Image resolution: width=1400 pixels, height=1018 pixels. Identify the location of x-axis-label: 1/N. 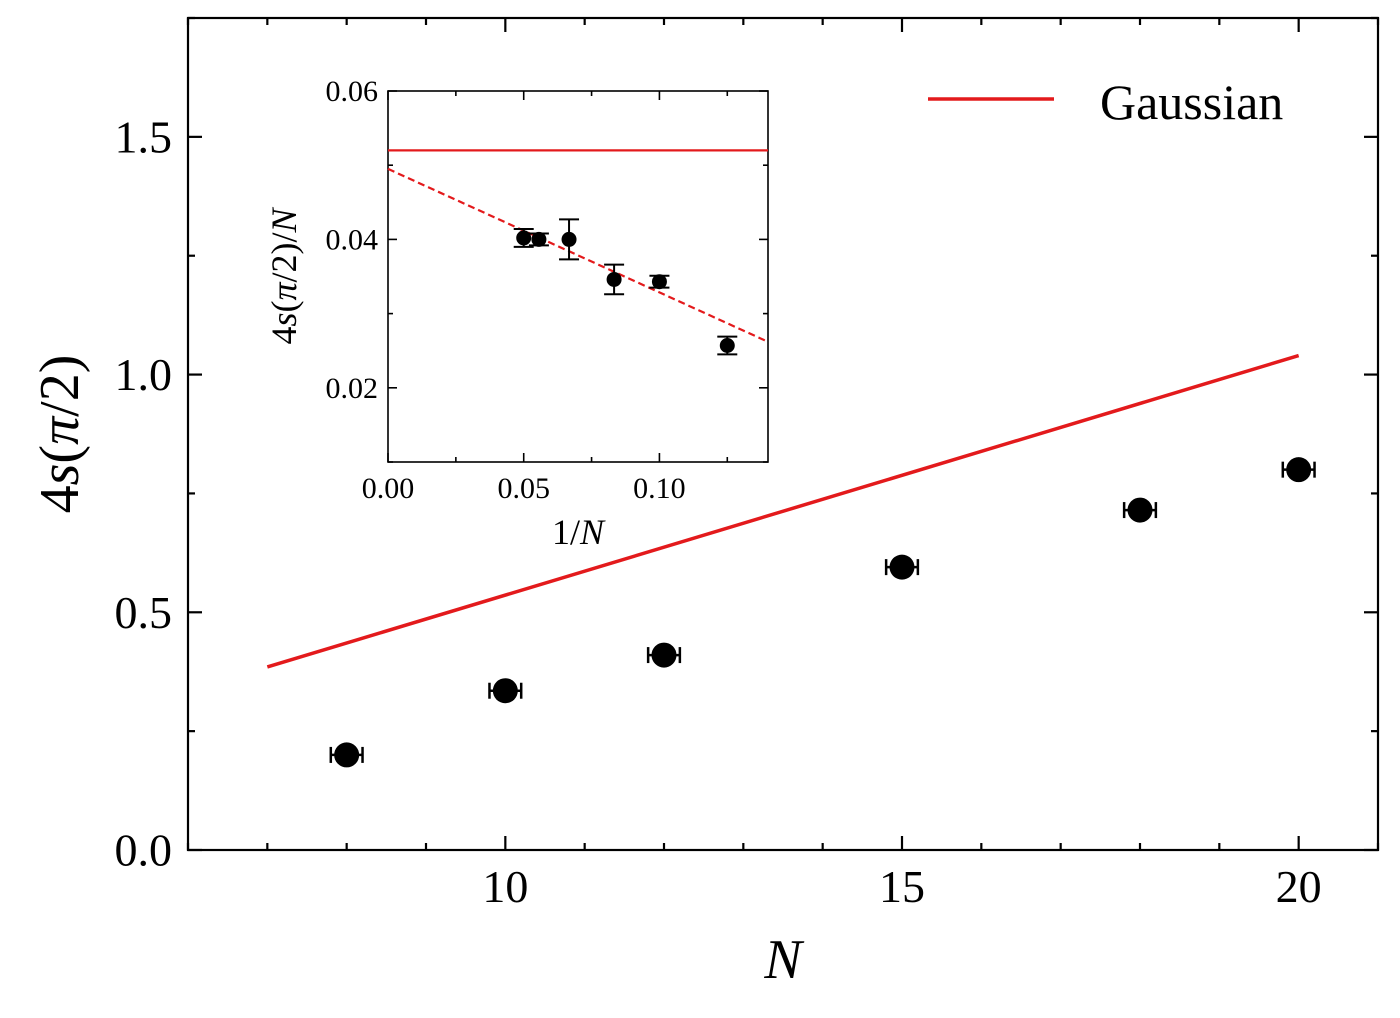
(579, 532).